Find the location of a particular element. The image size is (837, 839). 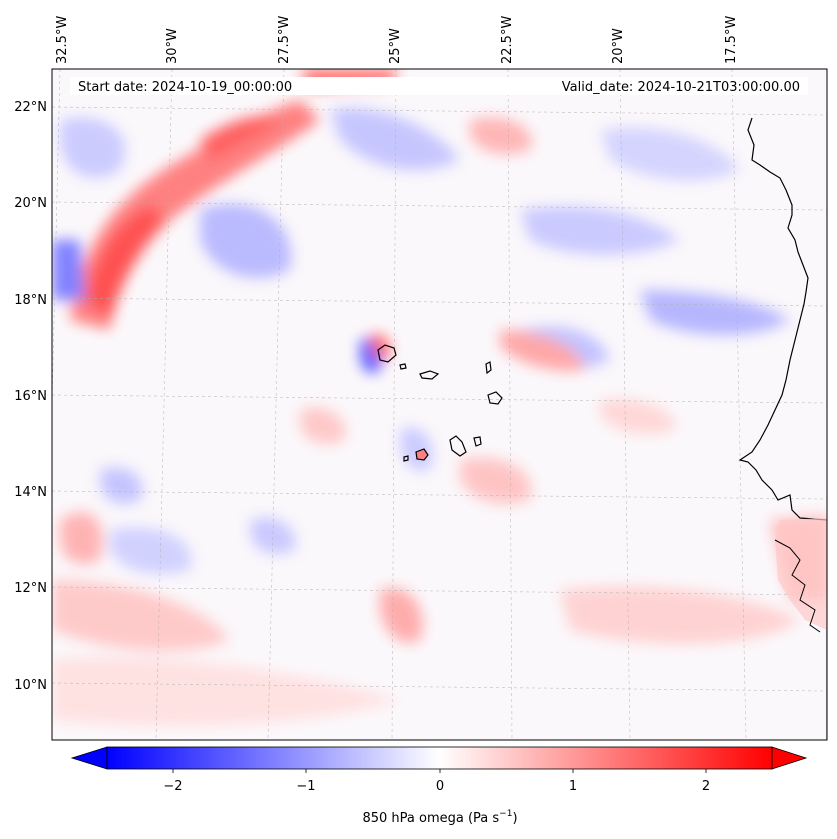

colorbar-tick-label: 0 is located at coordinates (440, 786).